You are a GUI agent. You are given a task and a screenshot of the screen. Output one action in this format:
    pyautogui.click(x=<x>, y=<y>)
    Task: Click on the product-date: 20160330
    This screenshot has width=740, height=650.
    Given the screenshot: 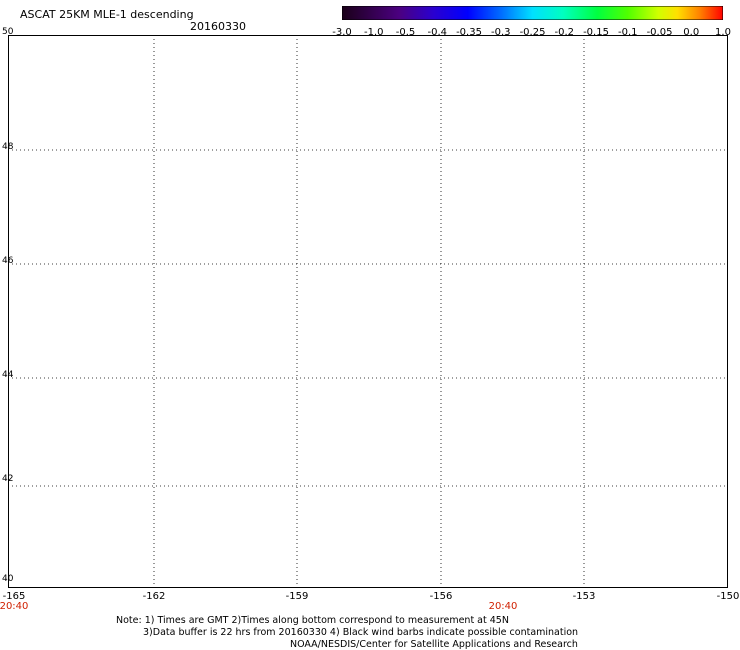 What is the action you would take?
    pyautogui.click(x=218, y=26)
    